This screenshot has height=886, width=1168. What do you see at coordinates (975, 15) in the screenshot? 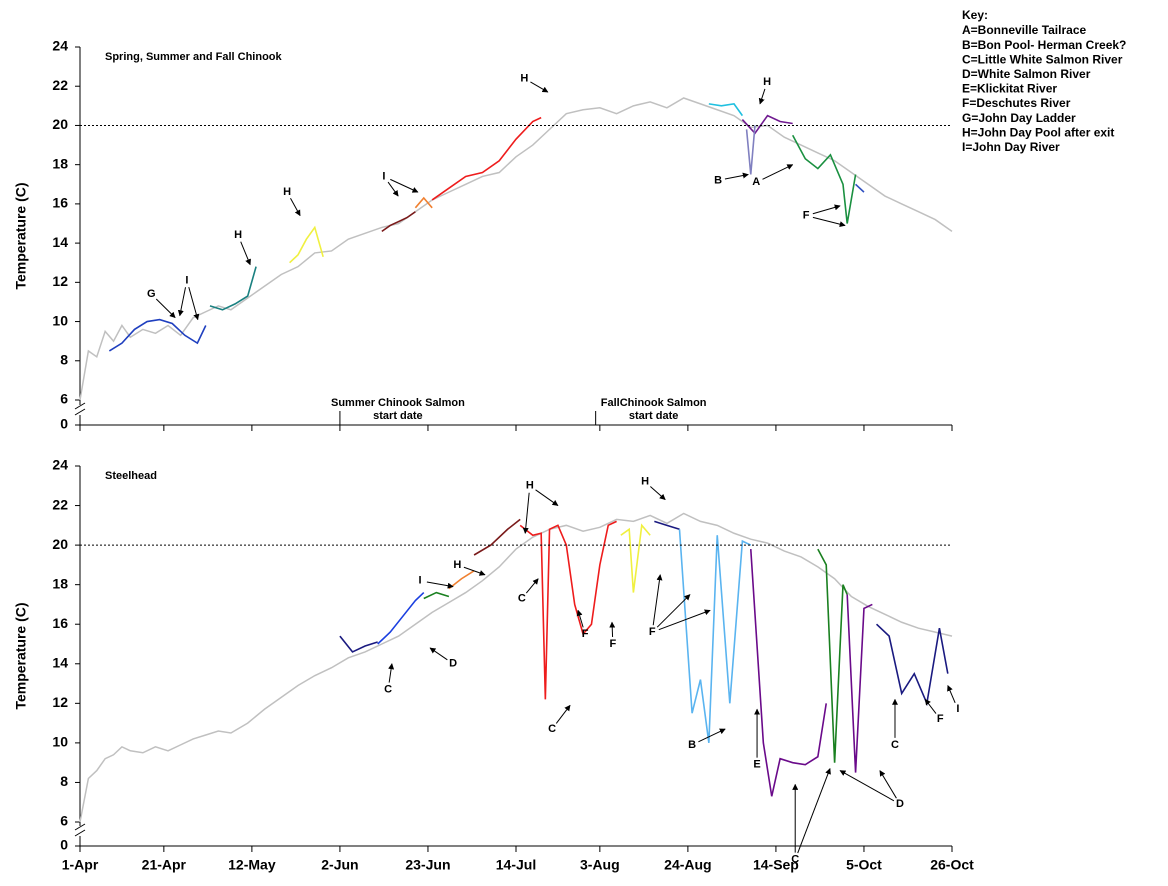
I see `key-title: Key:` at bounding box center [975, 15].